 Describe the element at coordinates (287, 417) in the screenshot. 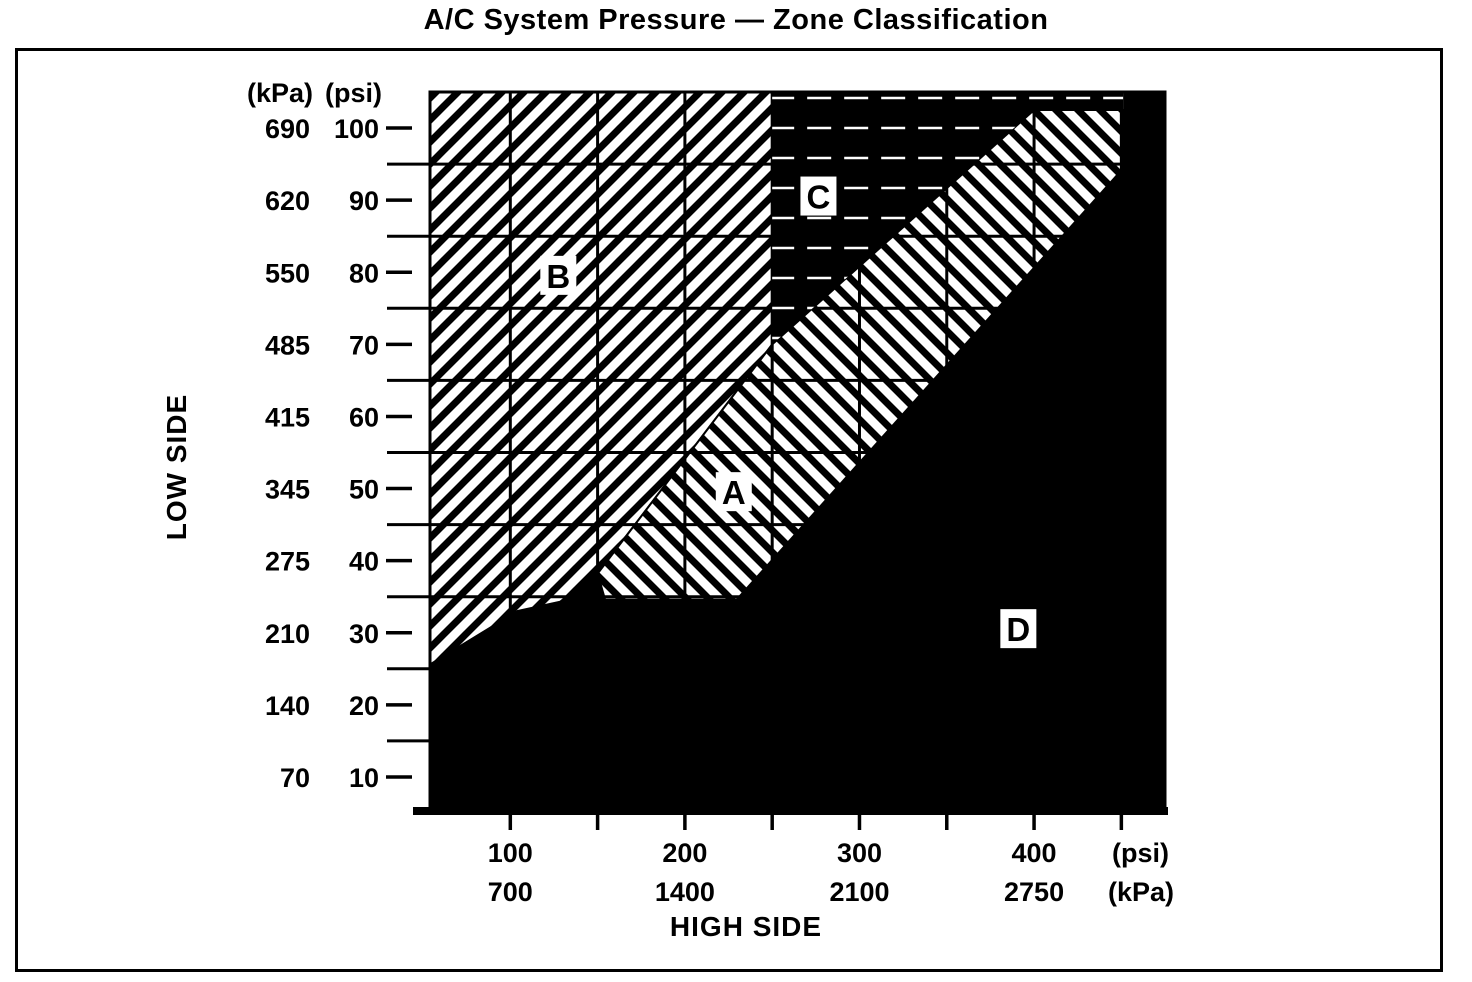

I see `y-tick-label-kpa: 415` at that location.